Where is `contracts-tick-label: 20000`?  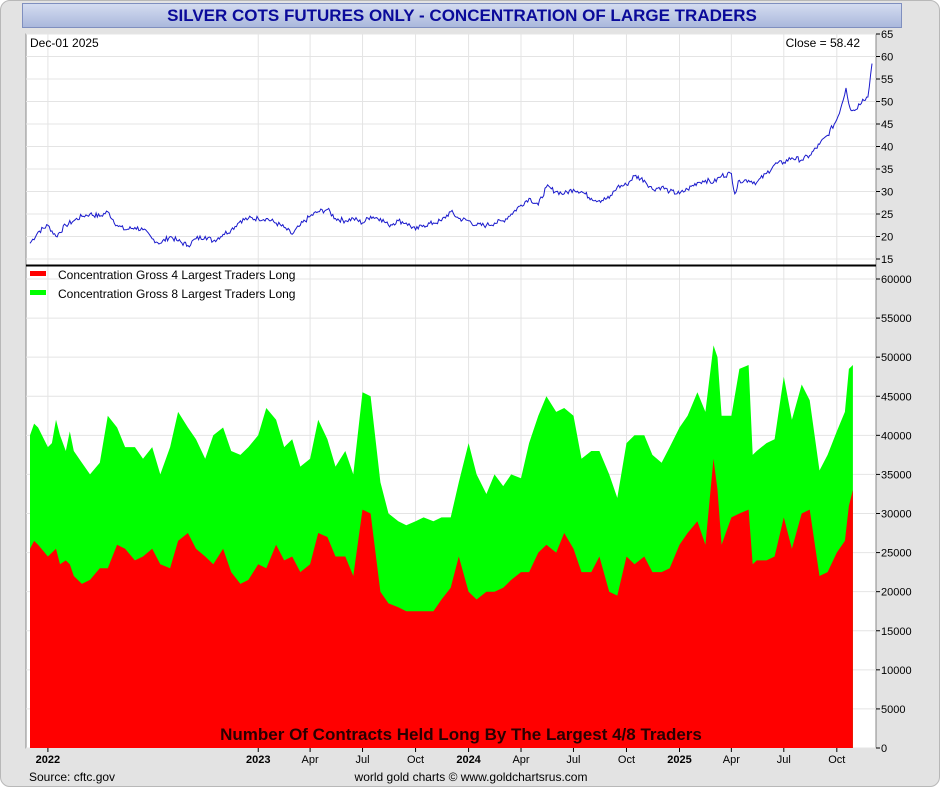 contracts-tick-label: 20000 is located at coordinates (896, 593).